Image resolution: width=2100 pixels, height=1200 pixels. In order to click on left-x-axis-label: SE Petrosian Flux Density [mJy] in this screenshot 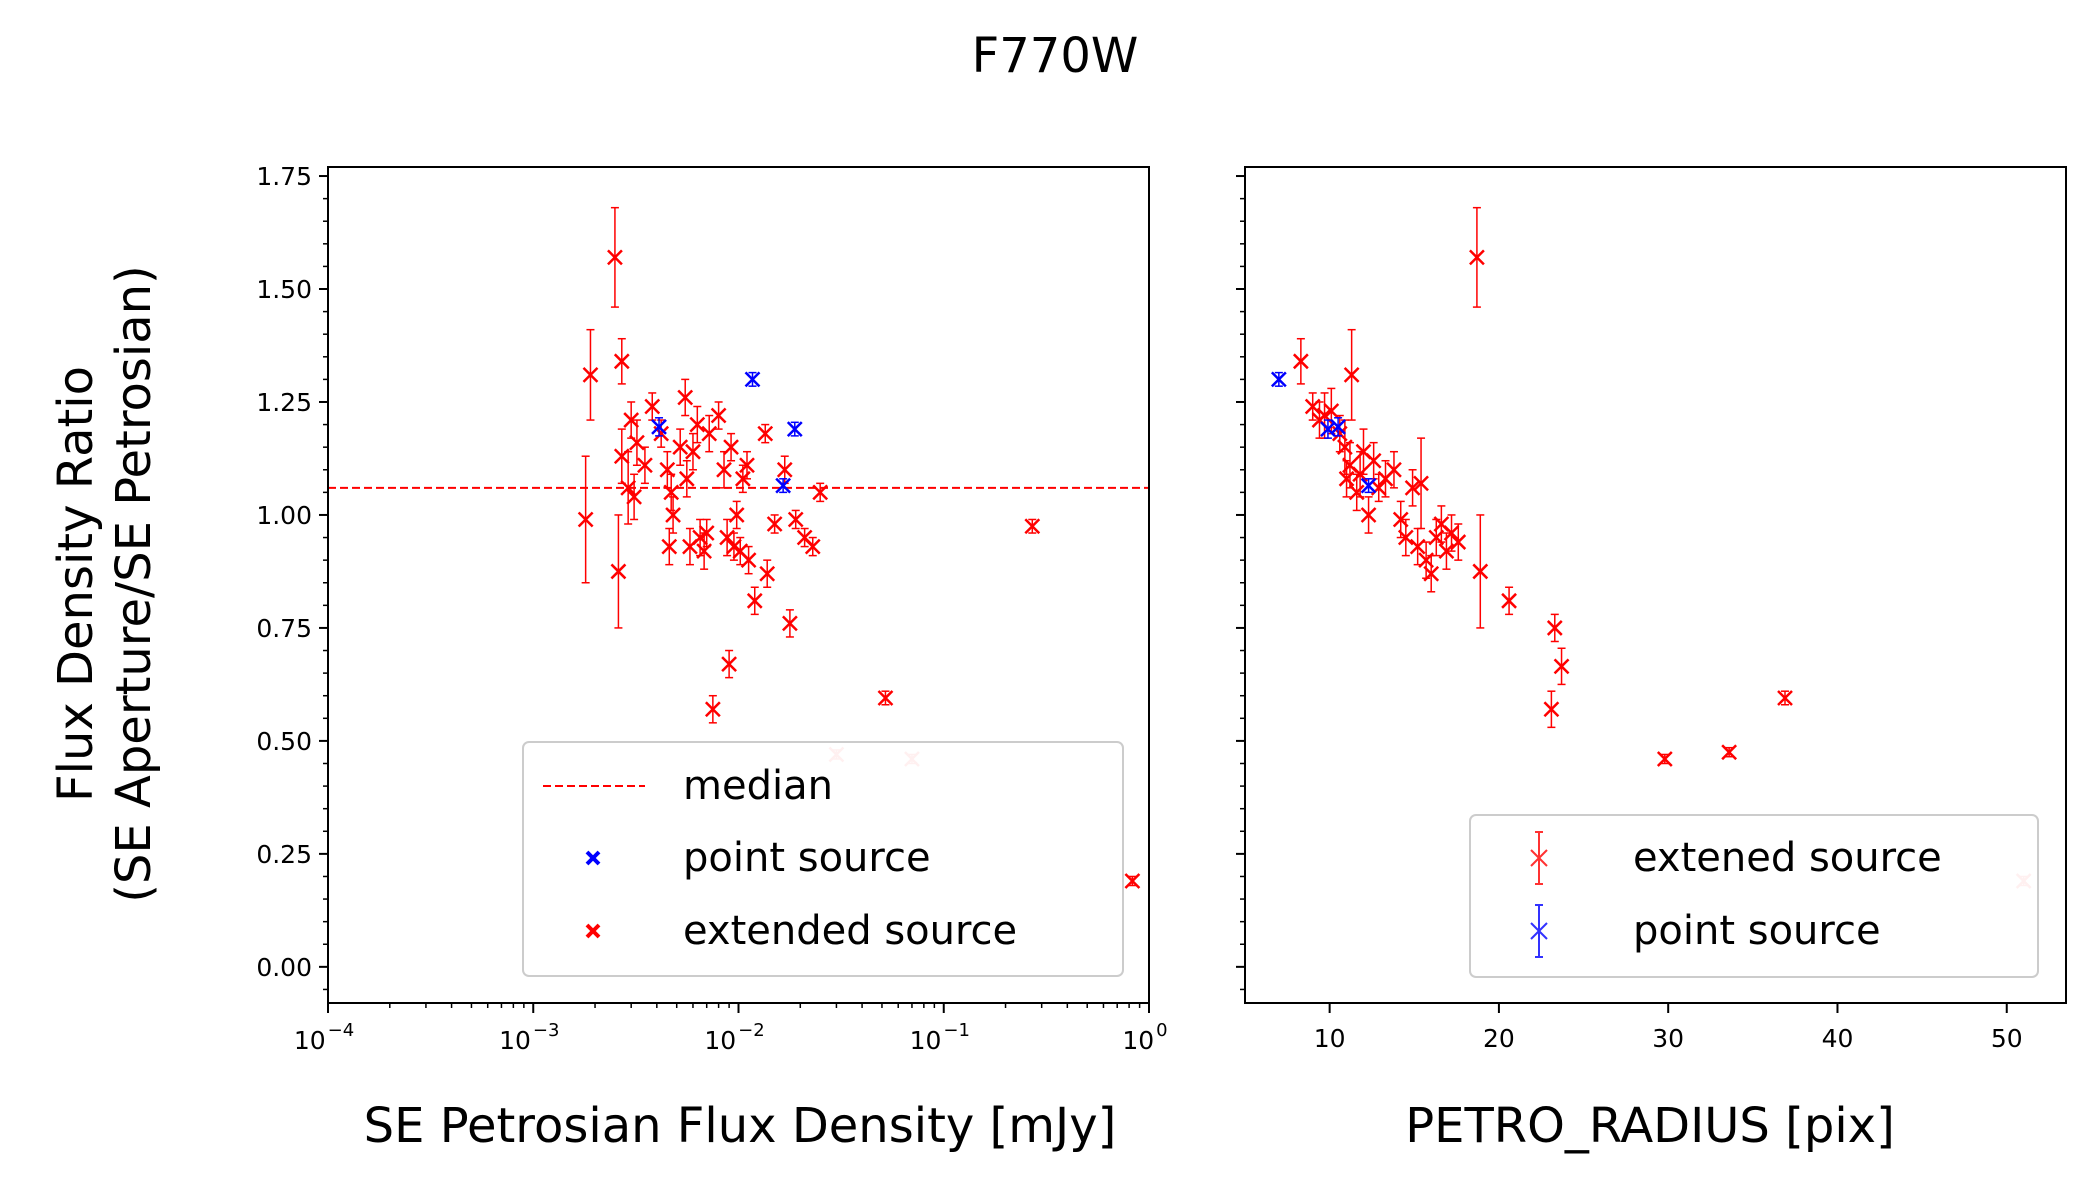, I will do `click(740, 1126)`.